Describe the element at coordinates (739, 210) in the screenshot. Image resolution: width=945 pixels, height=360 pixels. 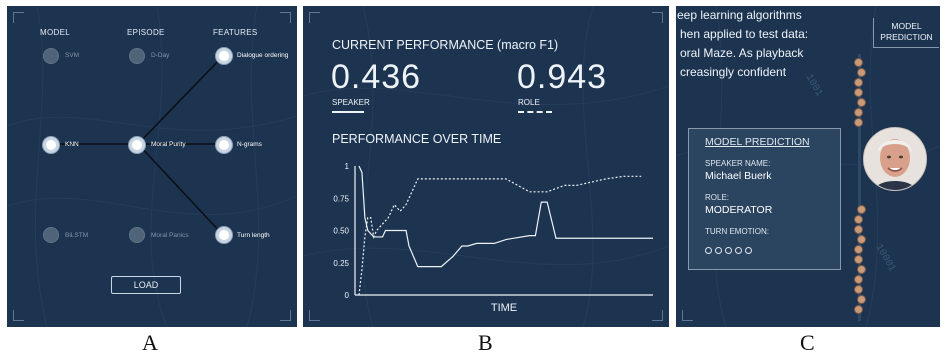
I see `role-field-value: MODERATOR` at that location.